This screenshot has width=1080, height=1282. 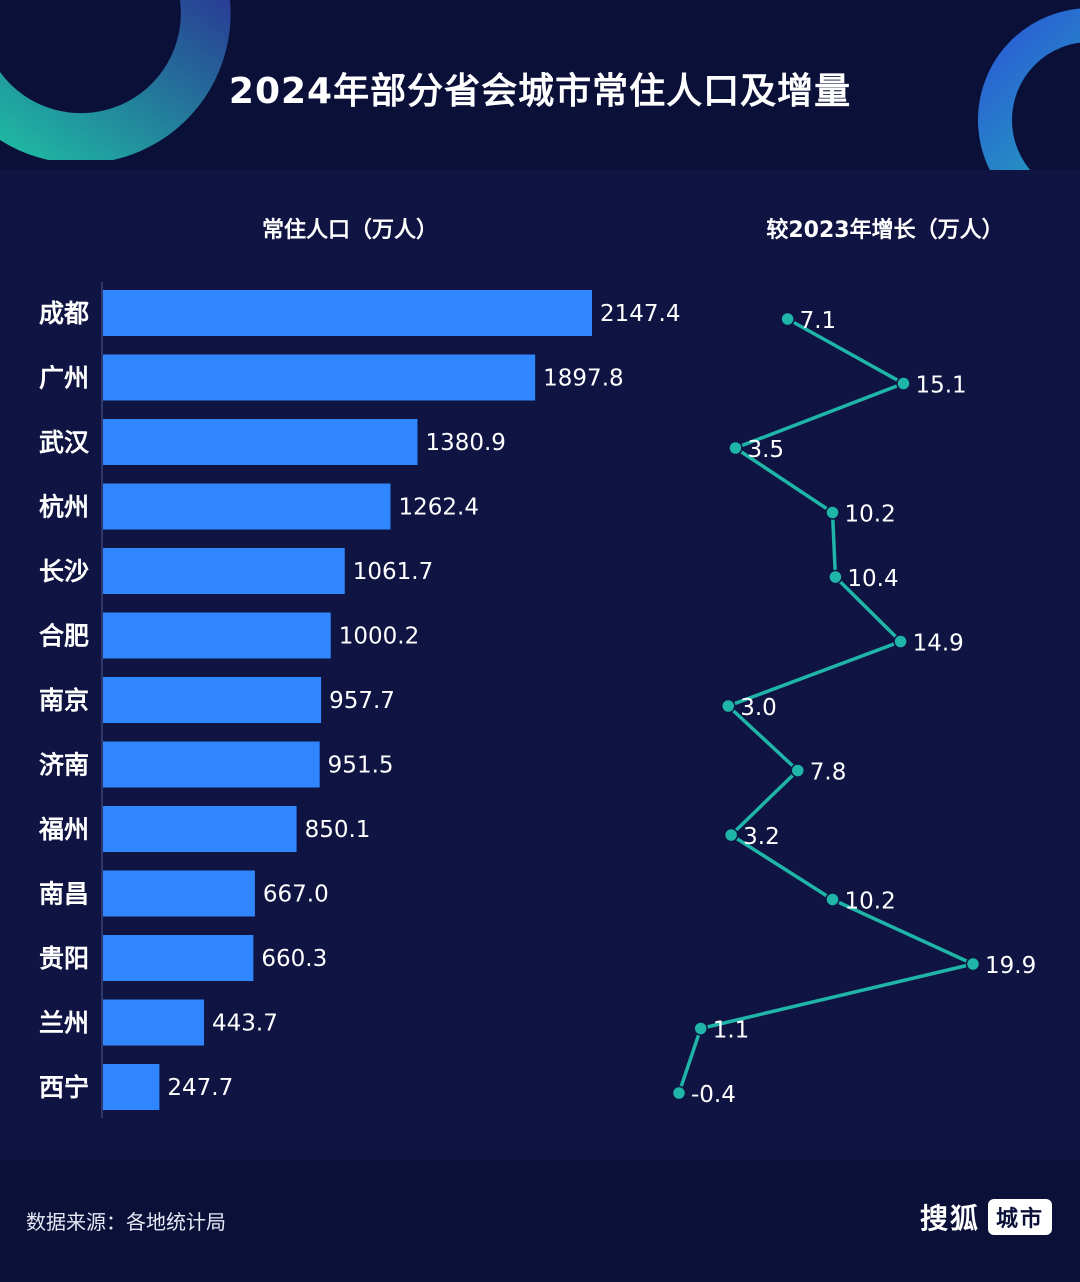 I want to click on growth-value-label: 3.5, so click(x=765, y=450).